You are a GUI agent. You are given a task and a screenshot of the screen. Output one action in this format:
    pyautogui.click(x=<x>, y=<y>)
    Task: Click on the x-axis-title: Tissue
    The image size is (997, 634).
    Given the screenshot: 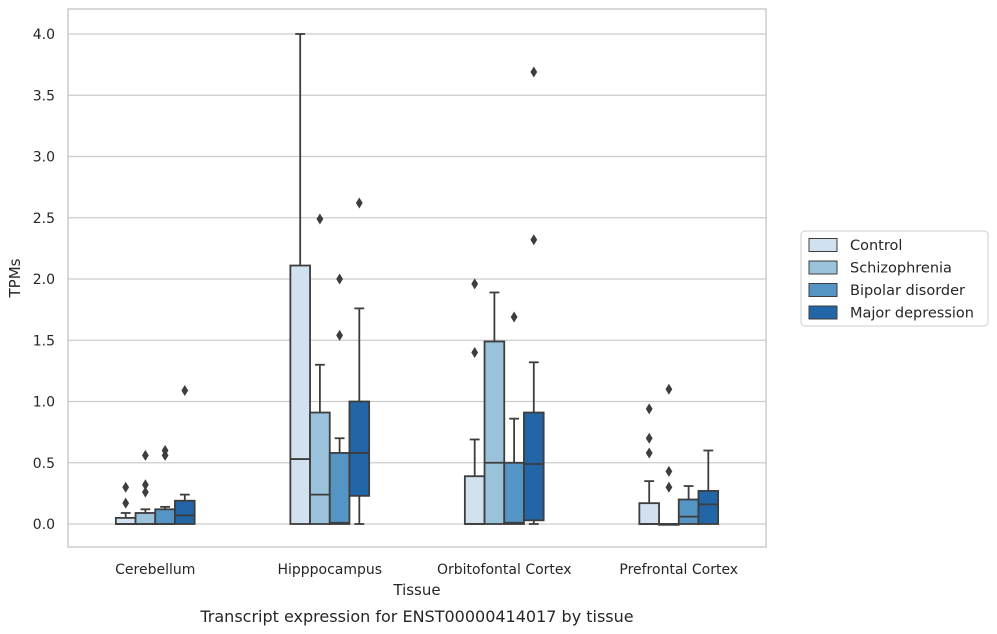 What is the action you would take?
    pyautogui.click(x=416, y=590)
    